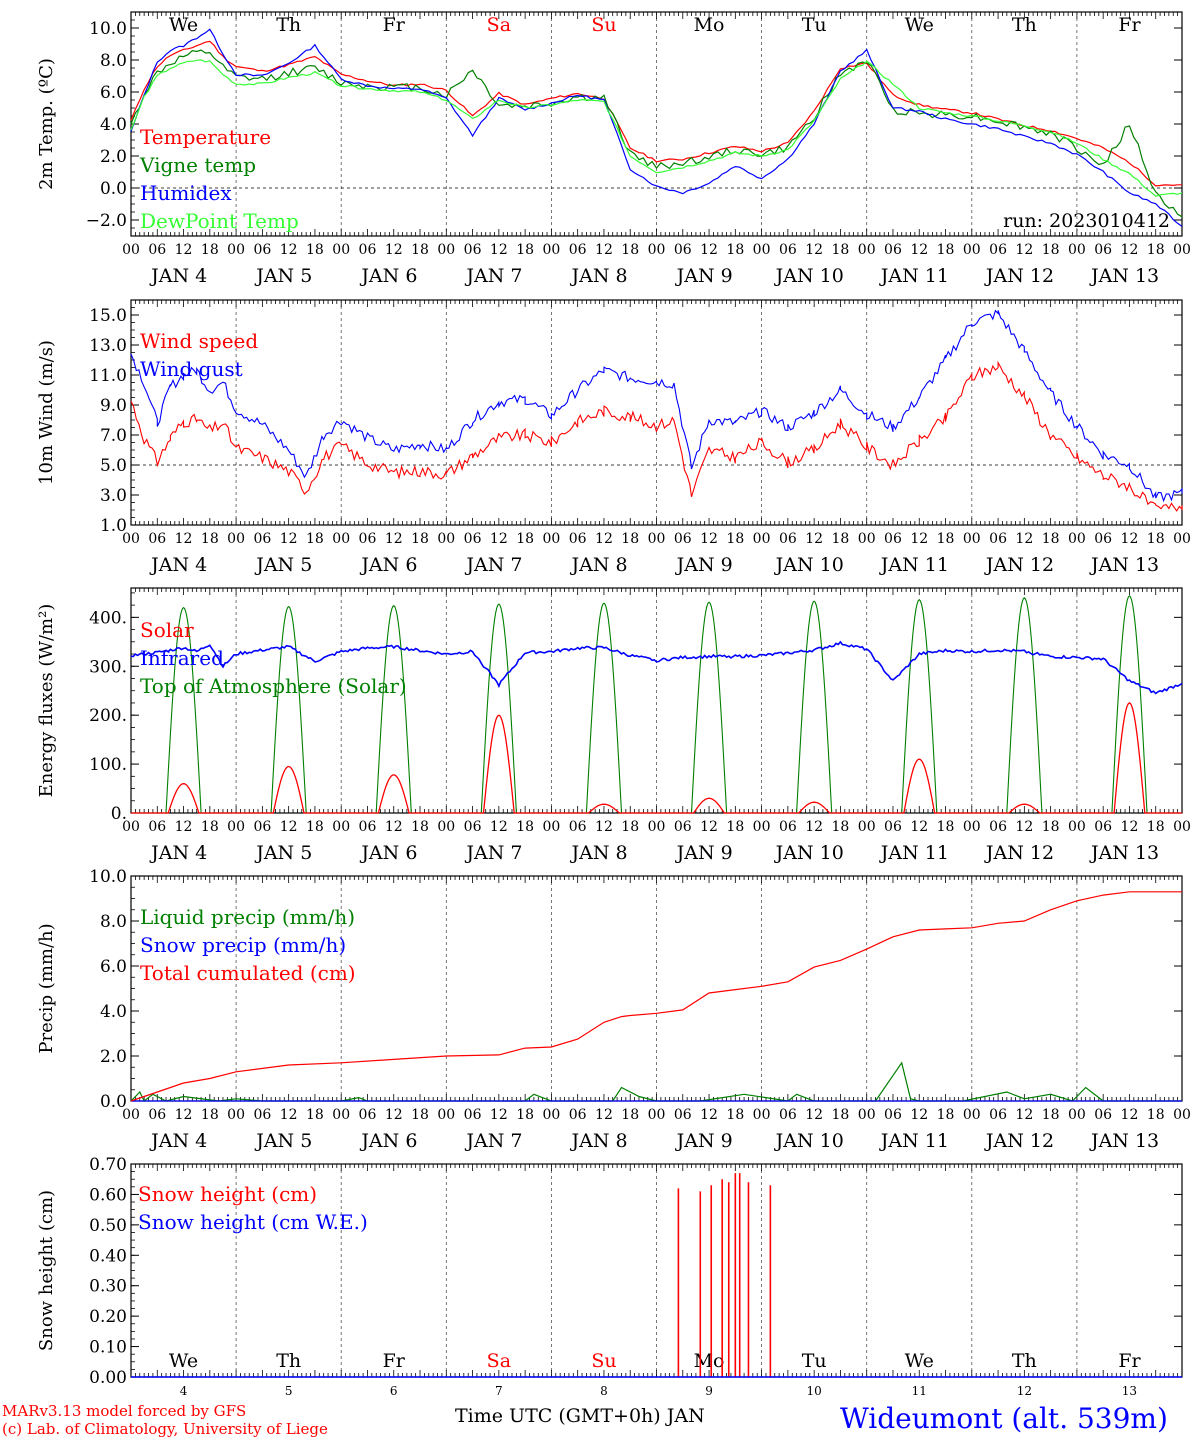 The width and height of the screenshot is (1194, 1440). Describe the element at coordinates (113, 1102) in the screenshot. I see `y-tick-label: 0.0` at that location.